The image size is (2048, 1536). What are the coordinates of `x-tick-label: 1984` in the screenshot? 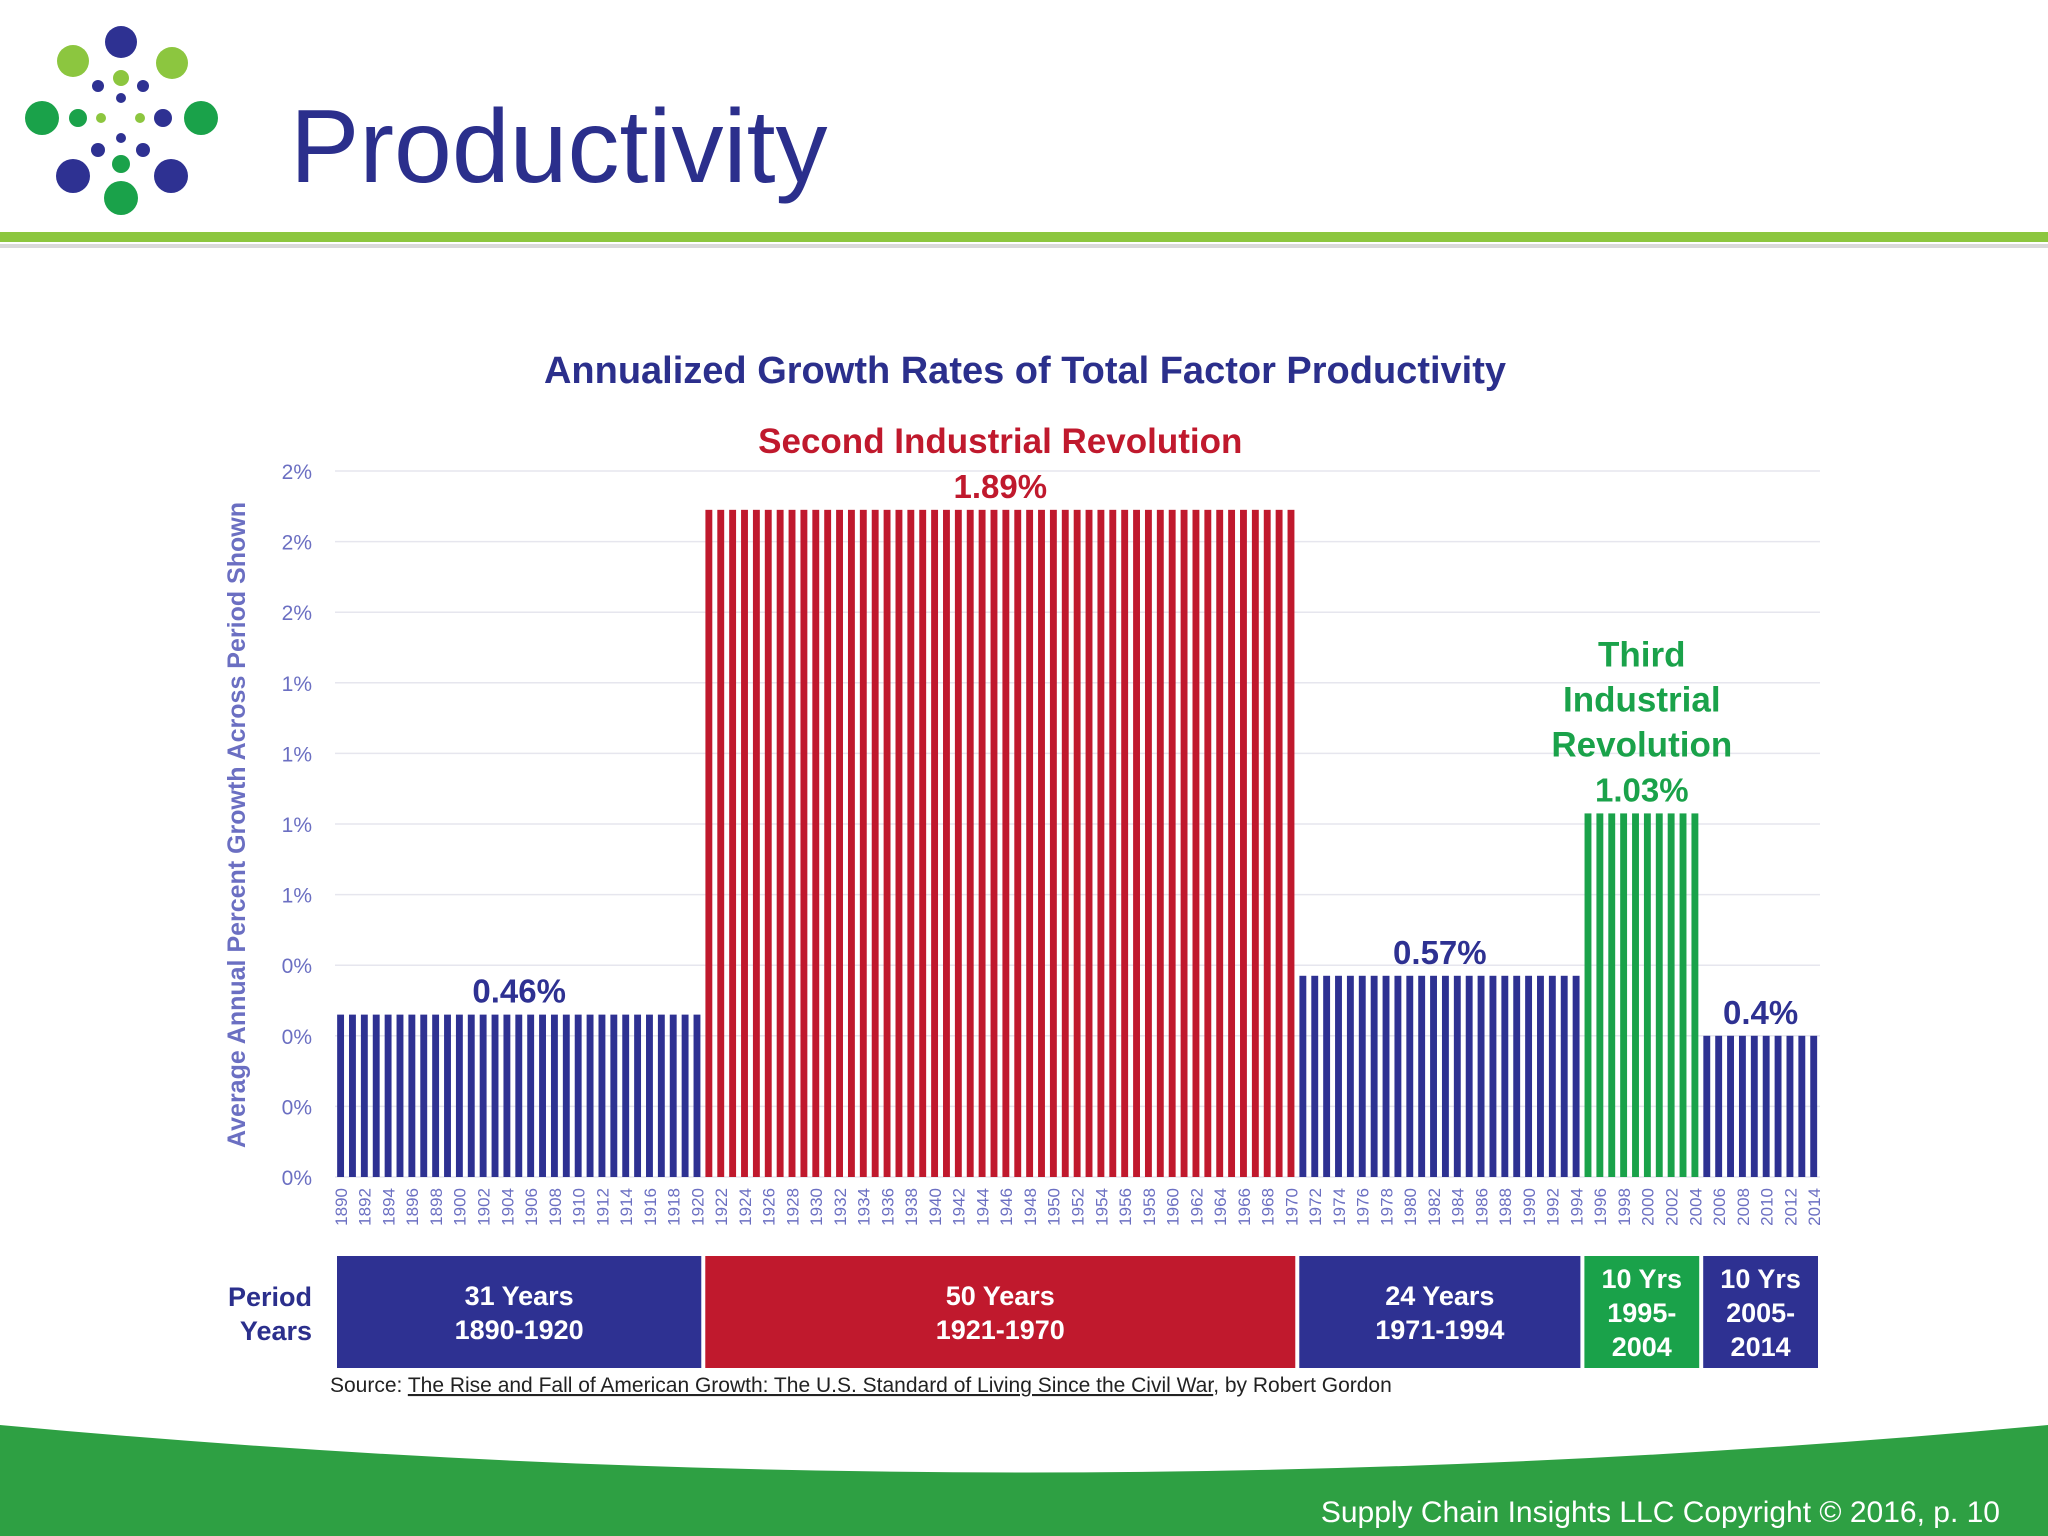 It's located at (1458, 1207).